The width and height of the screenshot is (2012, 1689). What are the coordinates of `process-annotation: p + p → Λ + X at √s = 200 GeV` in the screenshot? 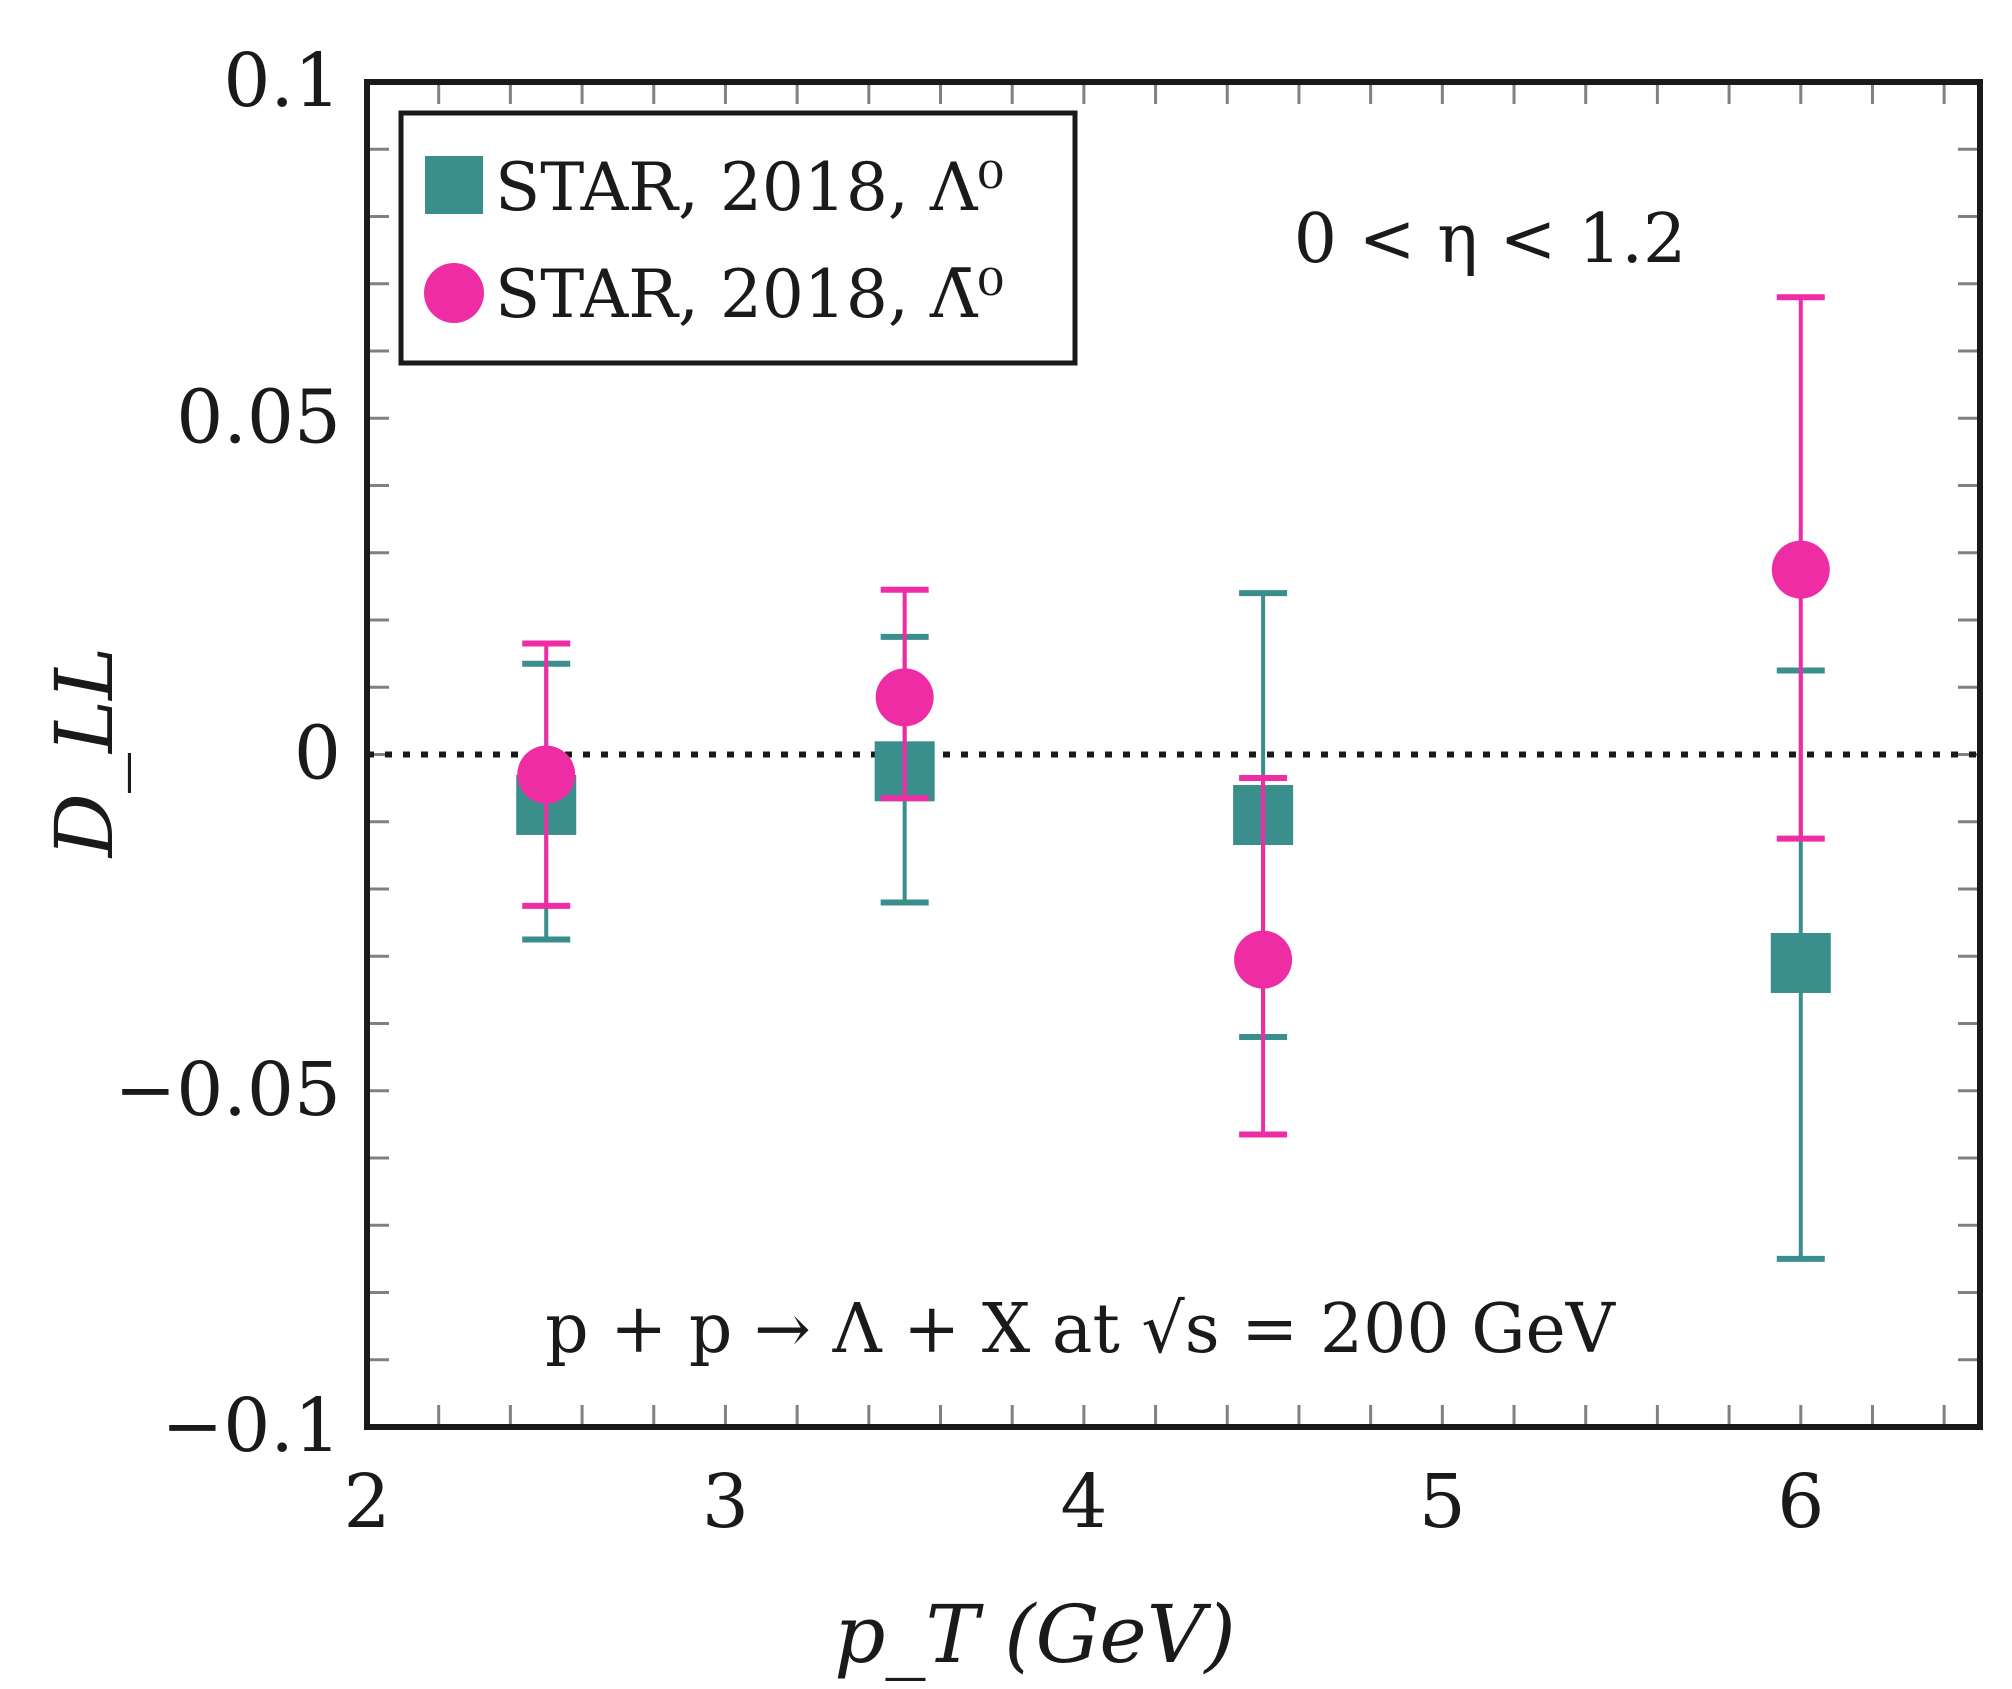 It's located at (1081, 1329).